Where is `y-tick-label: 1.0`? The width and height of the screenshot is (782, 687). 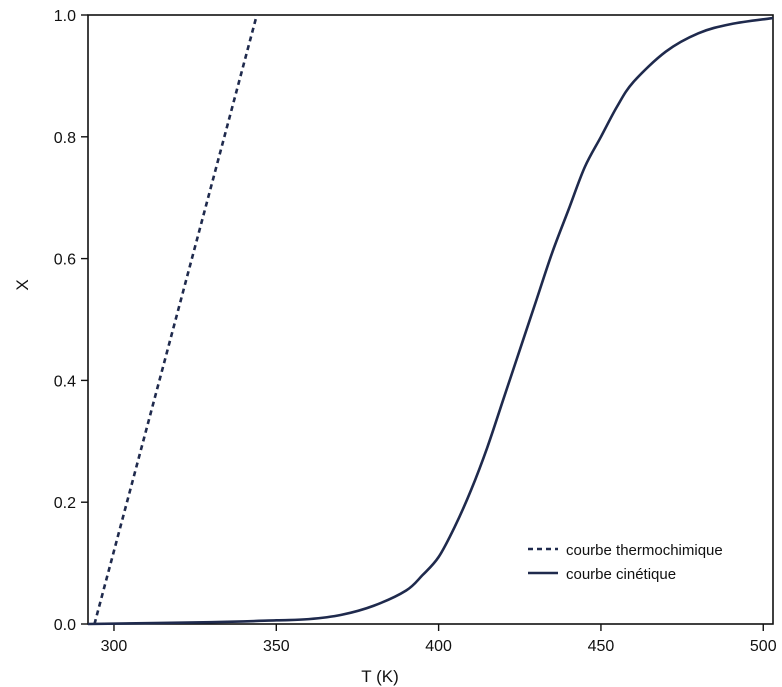
y-tick-label: 1.0 is located at coordinates (65, 16).